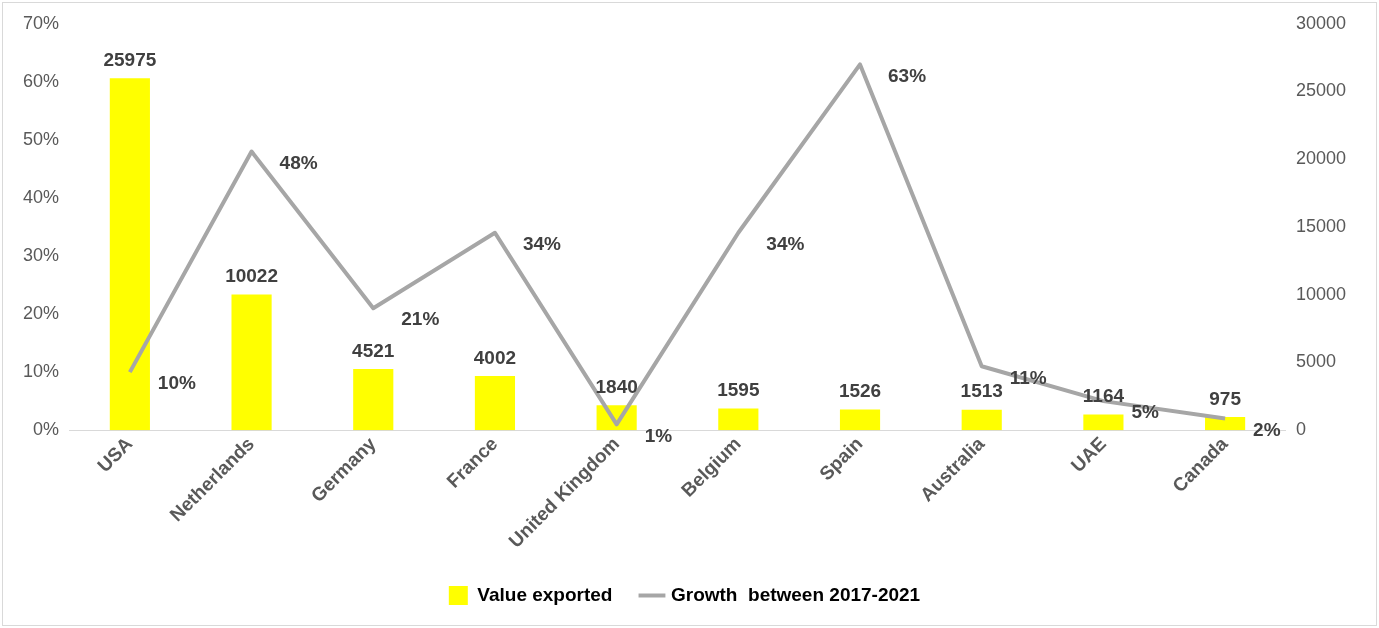 The width and height of the screenshot is (1379, 628). I want to click on data-label: 1595, so click(738, 390).